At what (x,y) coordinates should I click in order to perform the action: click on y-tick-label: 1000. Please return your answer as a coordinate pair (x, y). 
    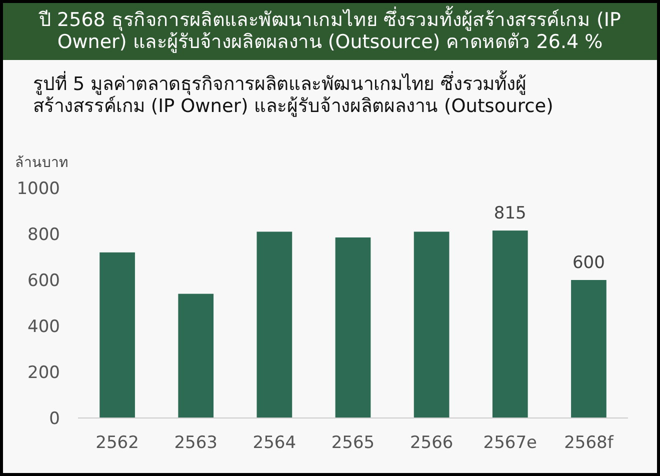
    Looking at the image, I should click on (38, 189).